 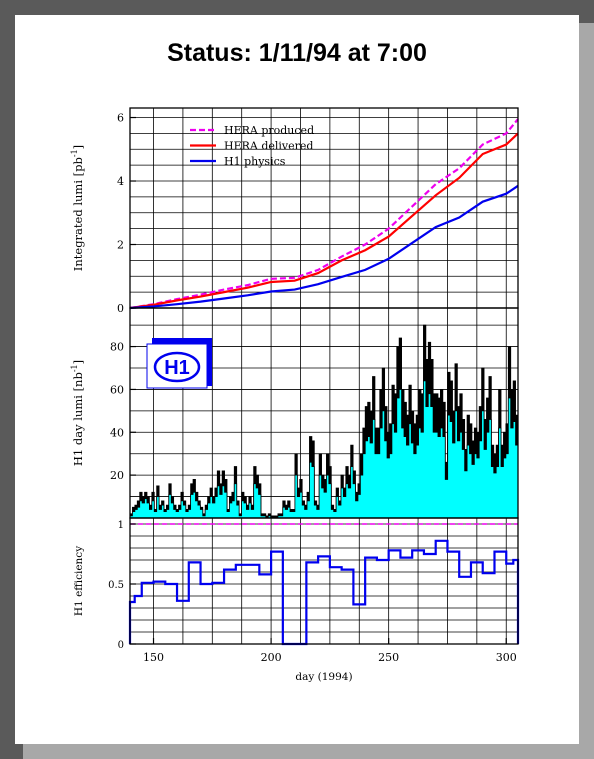 What do you see at coordinates (586, 383) in the screenshot?
I see `page-shadow-right` at bounding box center [586, 383].